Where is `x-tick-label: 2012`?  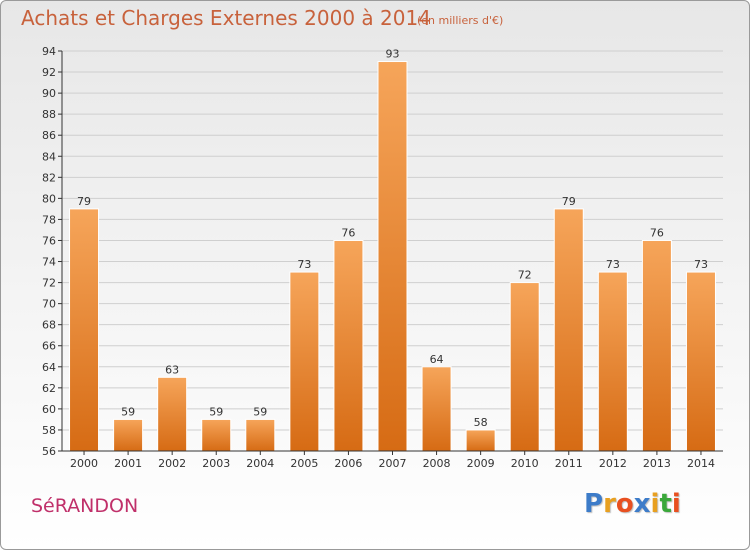
x-tick-label: 2012 is located at coordinates (613, 463).